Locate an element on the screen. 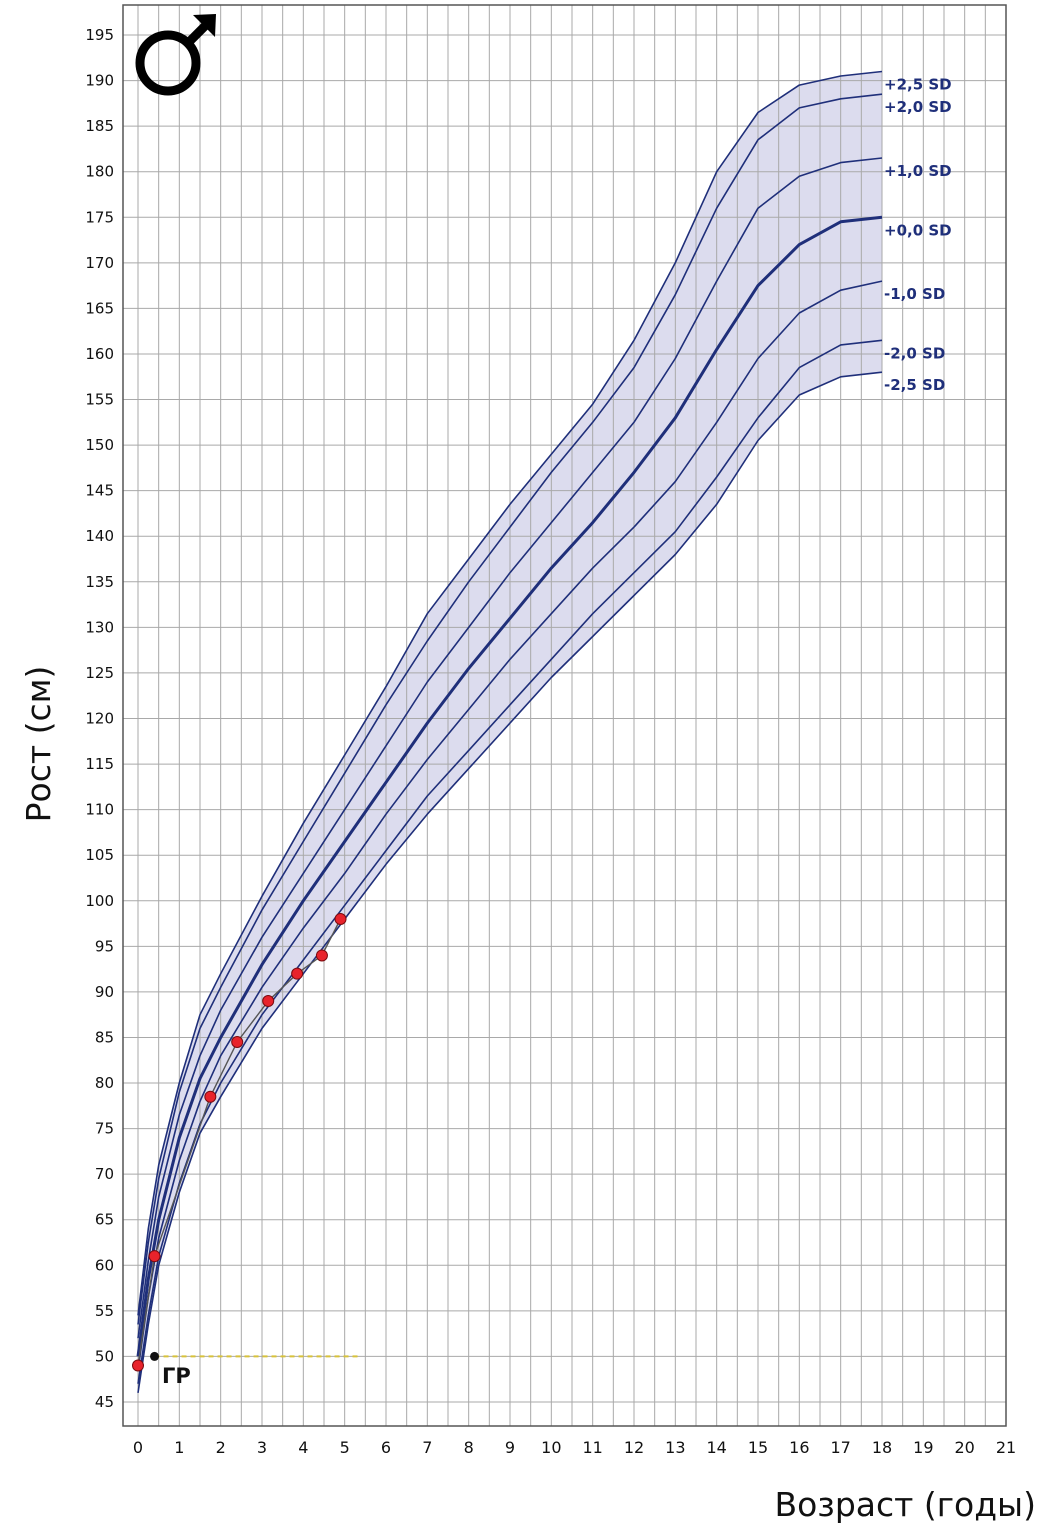 The width and height of the screenshot is (1050, 1536). y-tick-label: 85 is located at coordinates (104, 1037).